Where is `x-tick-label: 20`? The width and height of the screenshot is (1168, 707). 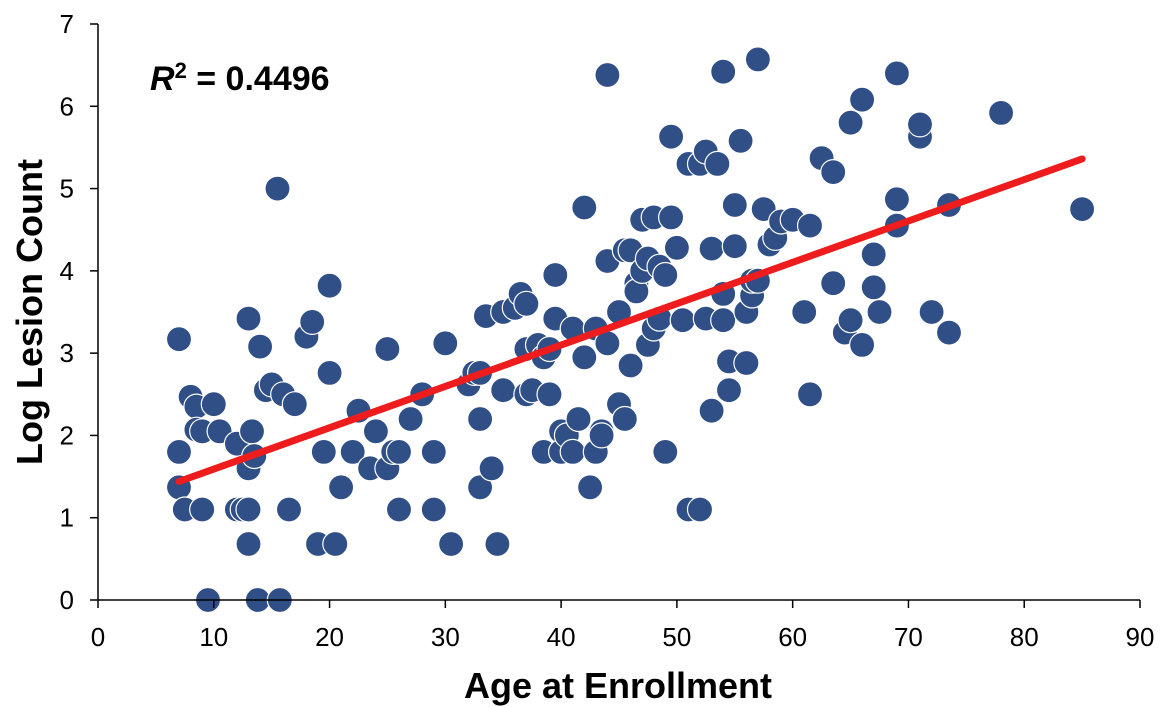
x-tick-label: 20 is located at coordinates (329, 637).